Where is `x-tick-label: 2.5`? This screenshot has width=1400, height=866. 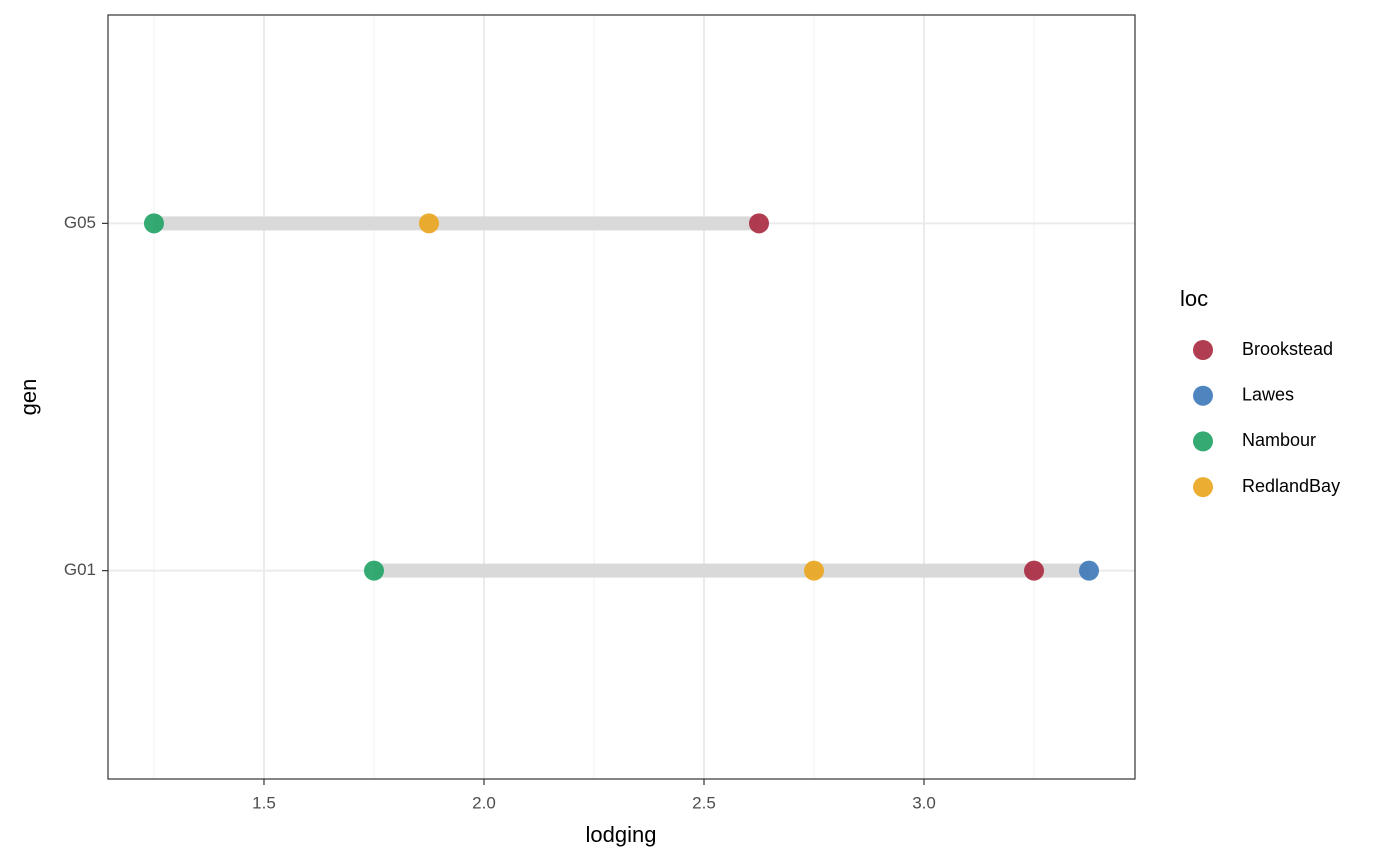 x-tick-label: 2.5 is located at coordinates (704, 802).